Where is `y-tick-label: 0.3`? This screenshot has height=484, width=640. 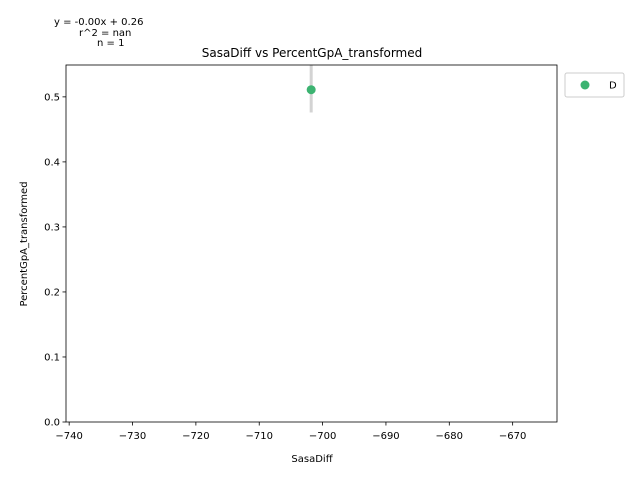 y-tick-label: 0.3 is located at coordinates (52, 227).